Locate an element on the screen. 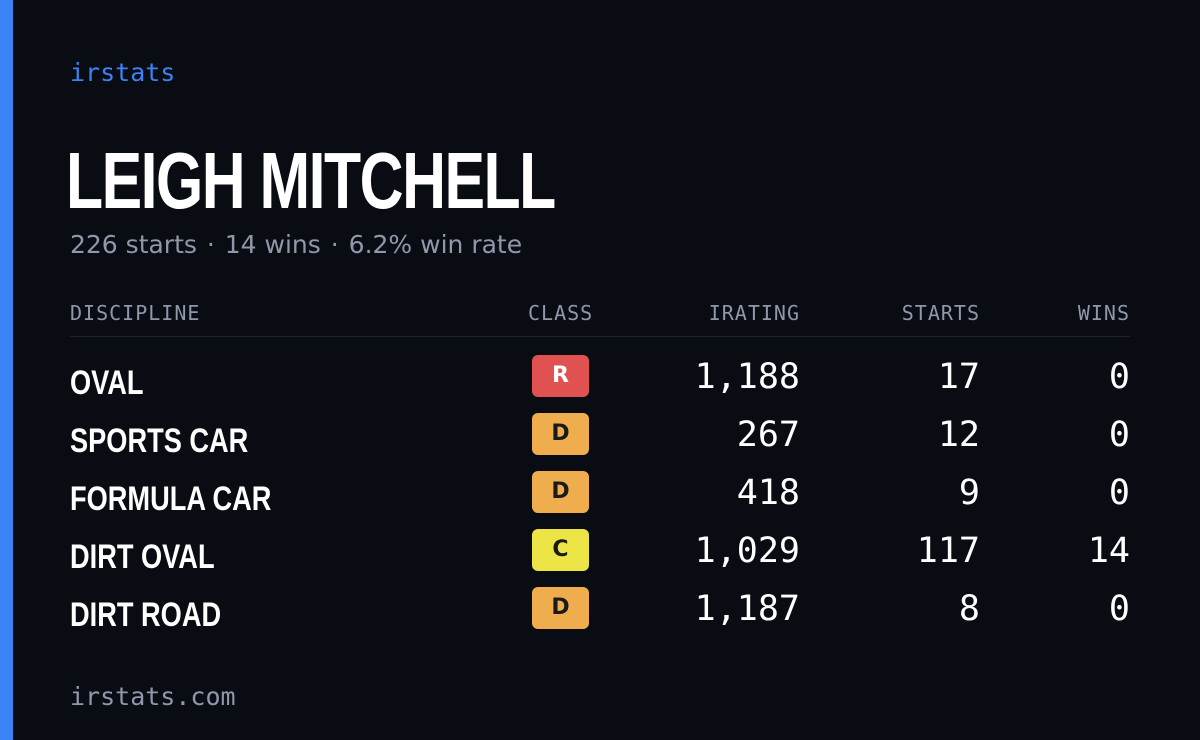  wins-value: 14 is located at coordinates (1108, 551).